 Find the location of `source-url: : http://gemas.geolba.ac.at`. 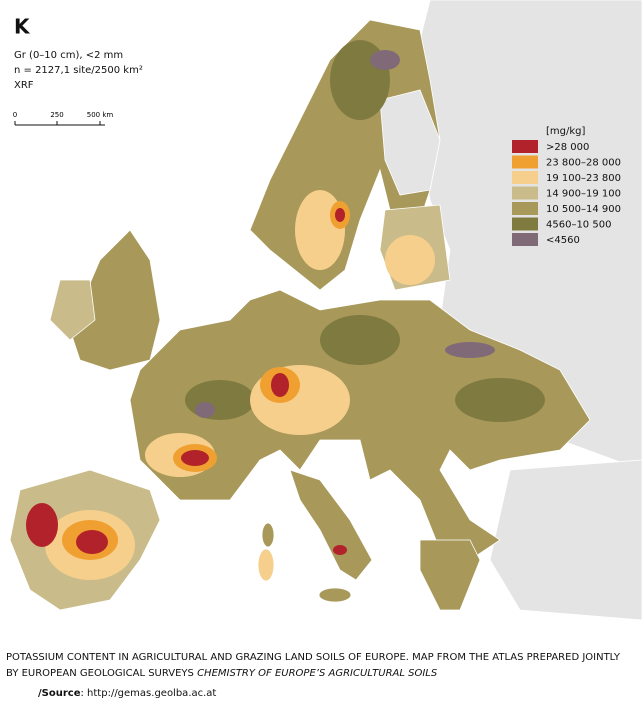

source-url: : http://gemas.geolba.ac.at is located at coordinates (148, 693).